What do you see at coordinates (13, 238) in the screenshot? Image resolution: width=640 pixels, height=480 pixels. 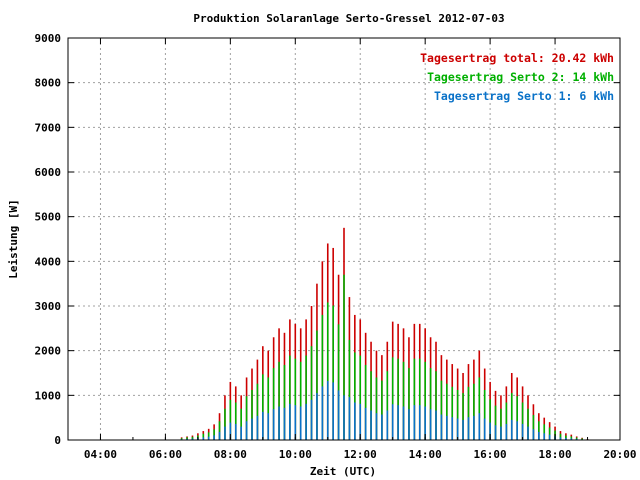 I see `y-axis-label: Leistung [W]` at bounding box center [13, 238].